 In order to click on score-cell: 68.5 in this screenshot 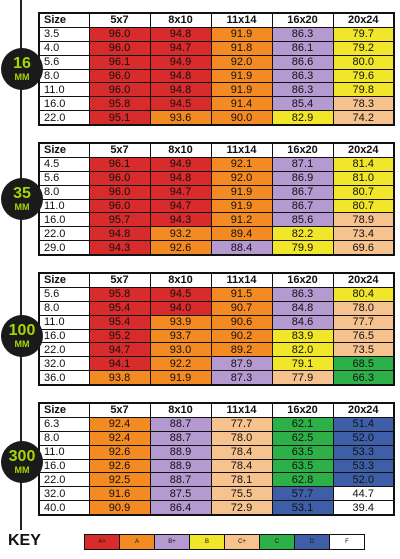, I will do `click(363, 364)`.